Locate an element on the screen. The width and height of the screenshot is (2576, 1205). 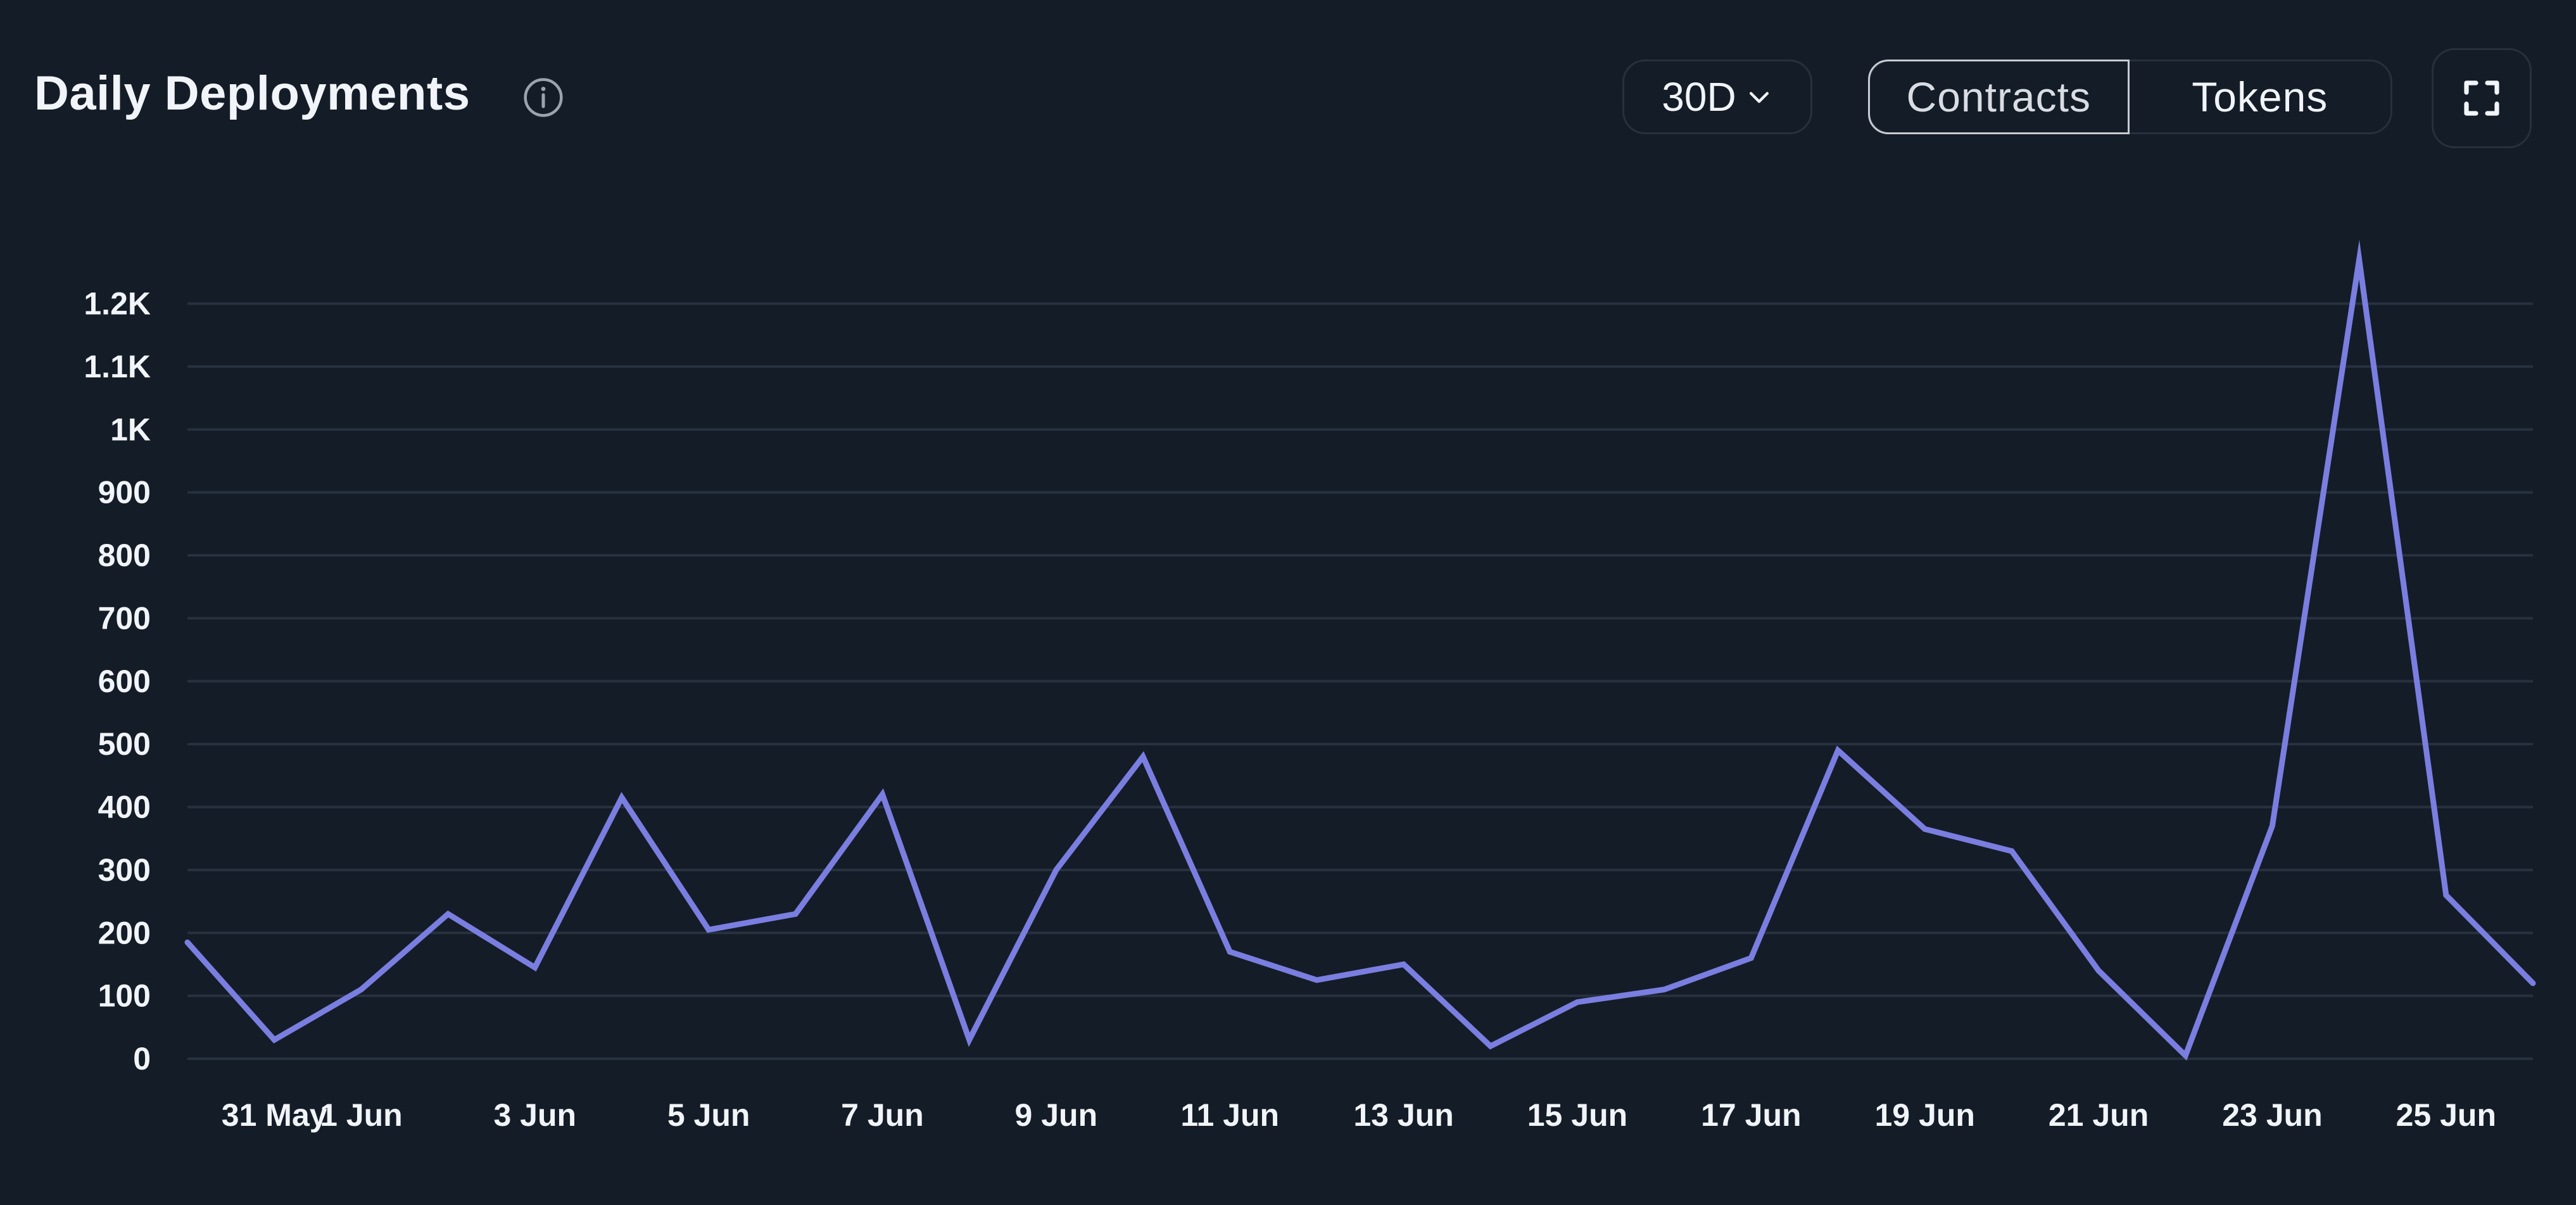
contracts-toggle-button: Contracts is located at coordinates (1999, 97).